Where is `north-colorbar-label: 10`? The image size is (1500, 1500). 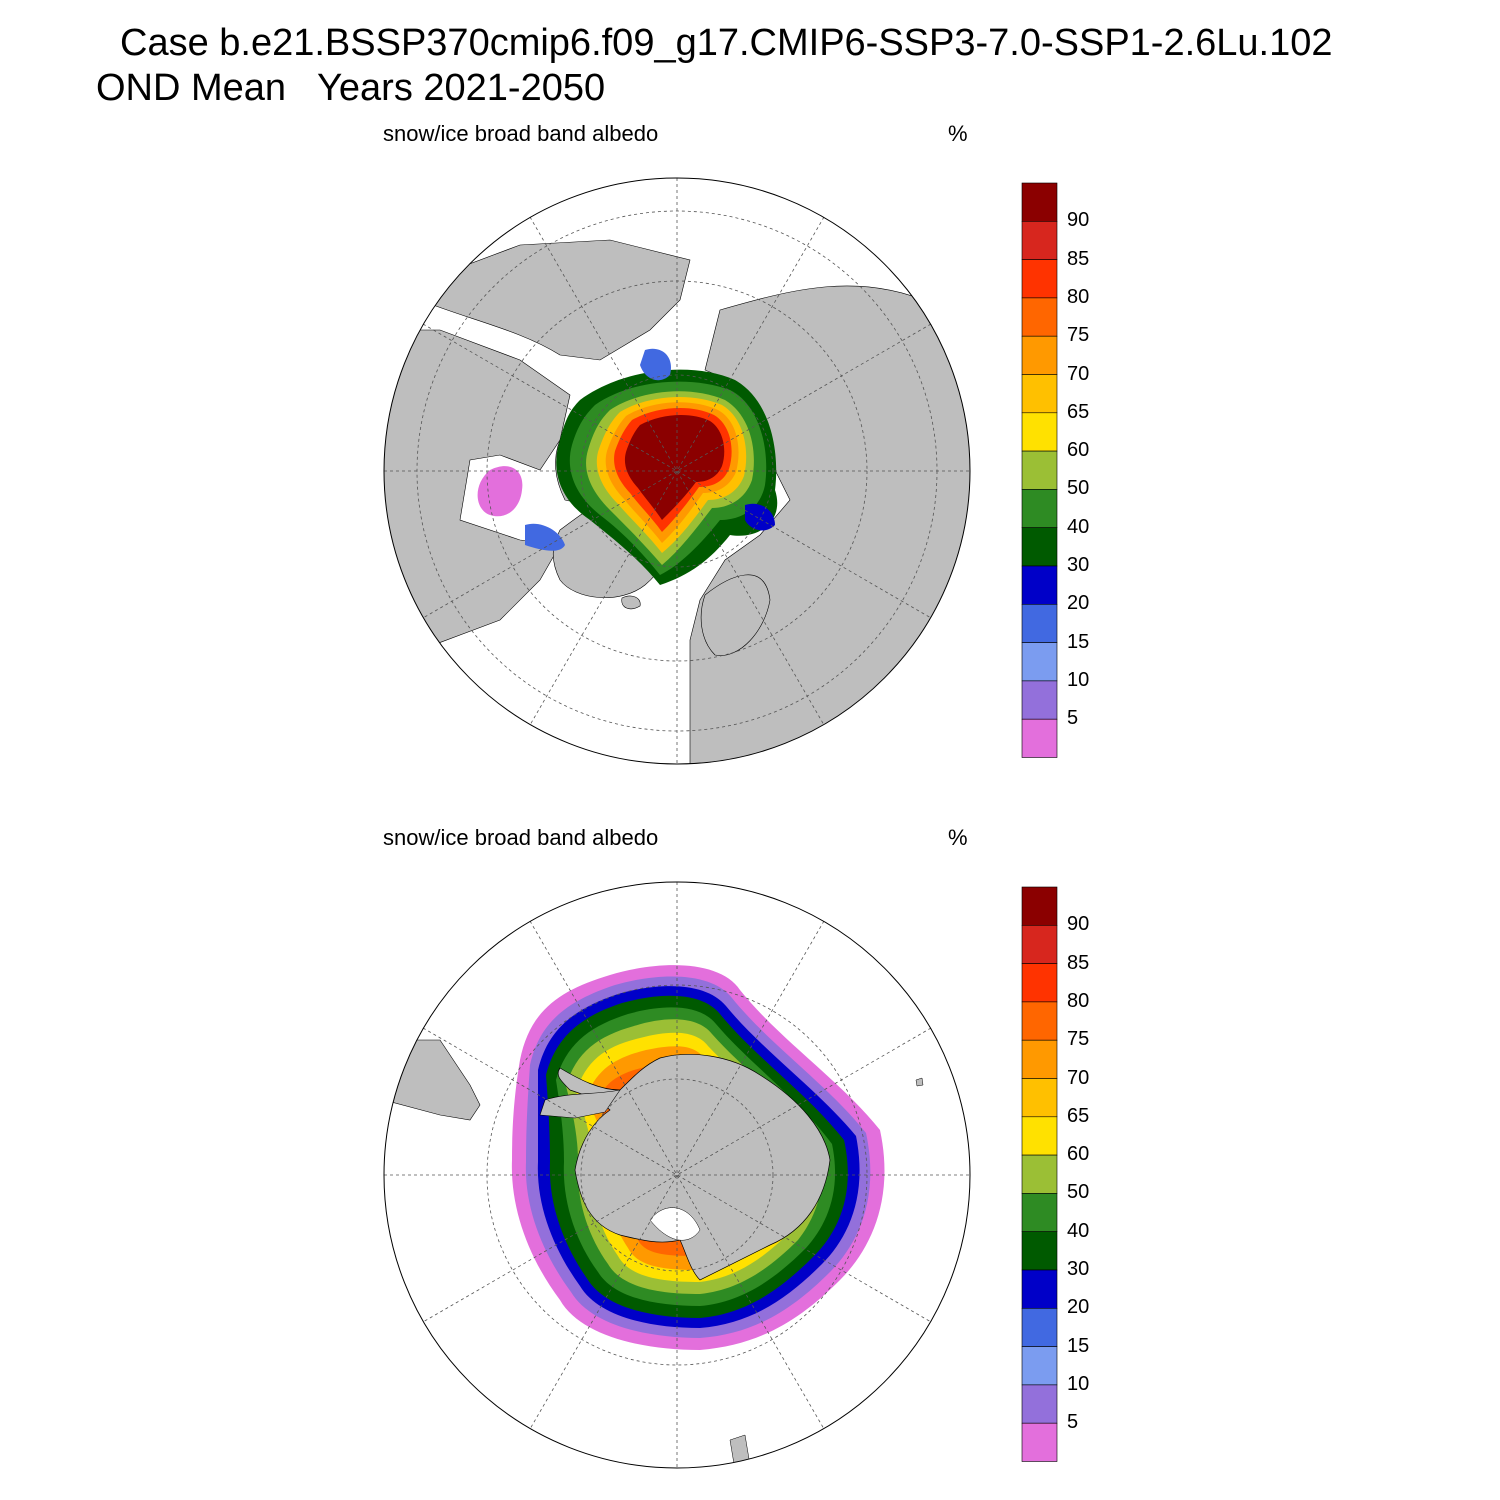 north-colorbar-label: 10 is located at coordinates (1078, 679).